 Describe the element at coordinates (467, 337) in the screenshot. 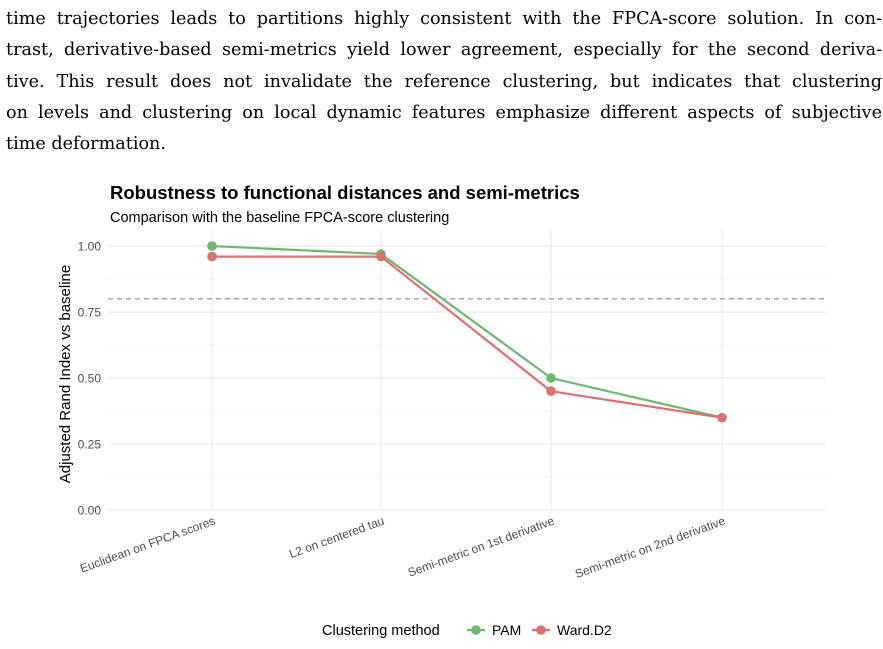

I see `series-line-ward-d2` at that location.